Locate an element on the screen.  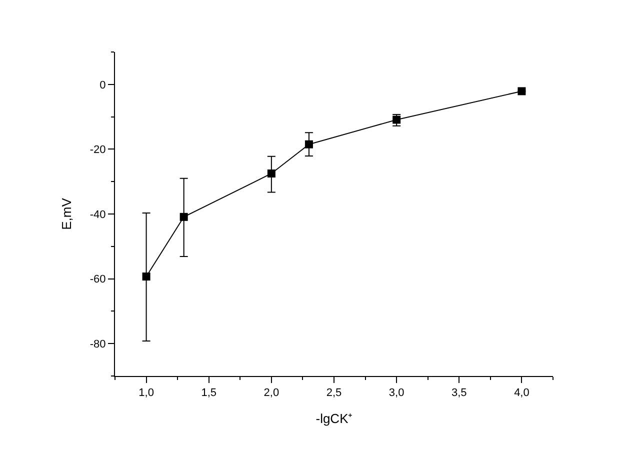
x-tick-label: 3,5 is located at coordinates (459, 393).